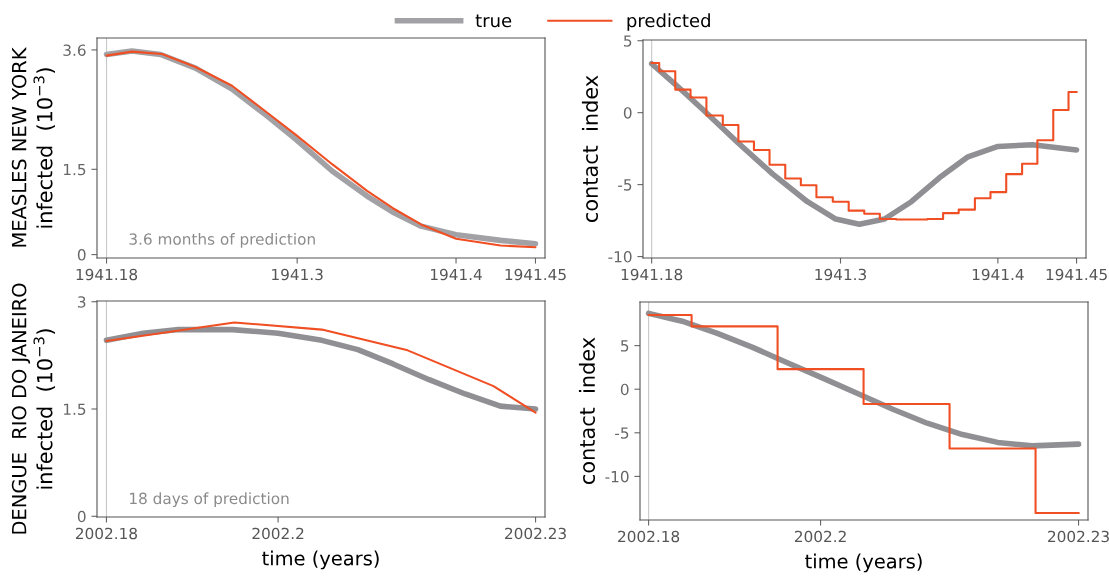 The height and width of the screenshot is (582, 1109). What do you see at coordinates (21, 408) in the screenshot?
I see `text: DENGUE RIO DO JANEIRO` at bounding box center [21, 408].